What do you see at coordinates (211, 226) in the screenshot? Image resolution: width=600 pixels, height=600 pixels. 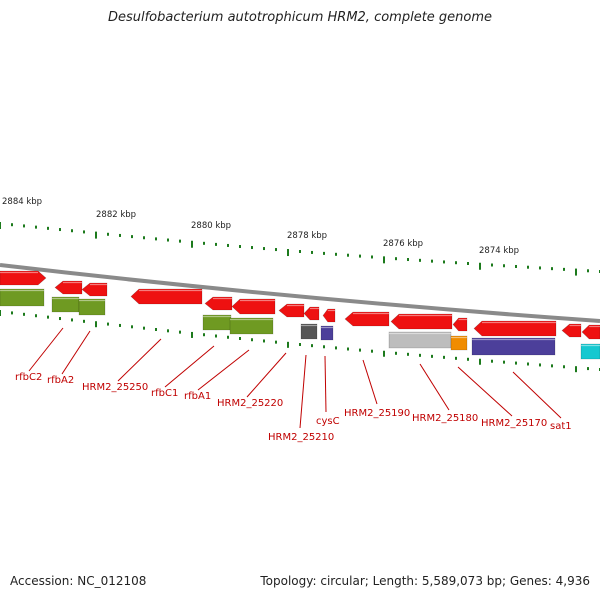 I see `scale-label: 2880 kbp` at bounding box center [211, 226].